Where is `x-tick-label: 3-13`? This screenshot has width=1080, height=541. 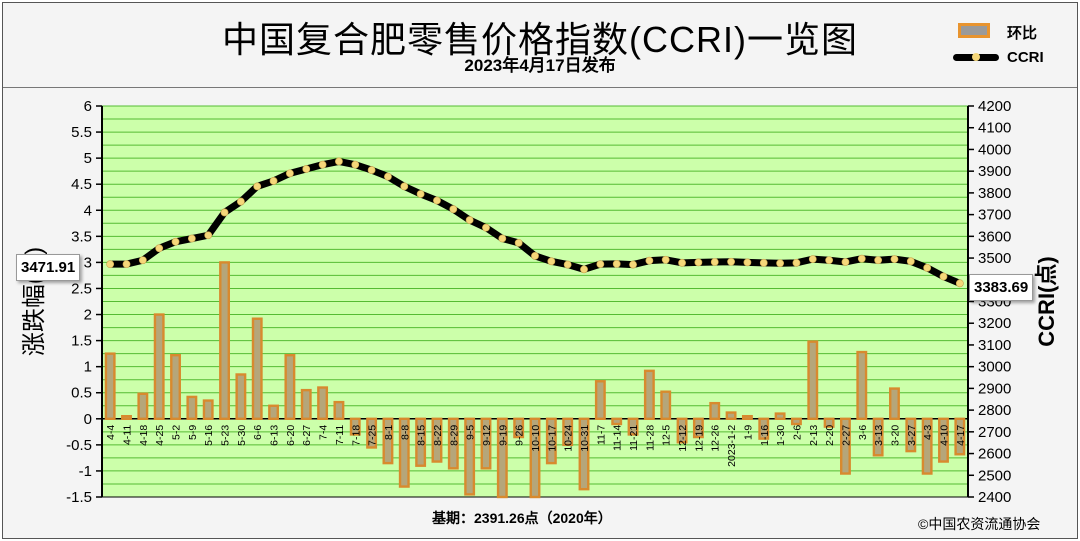
x-tick-label: 3-13 is located at coordinates (879, 435).